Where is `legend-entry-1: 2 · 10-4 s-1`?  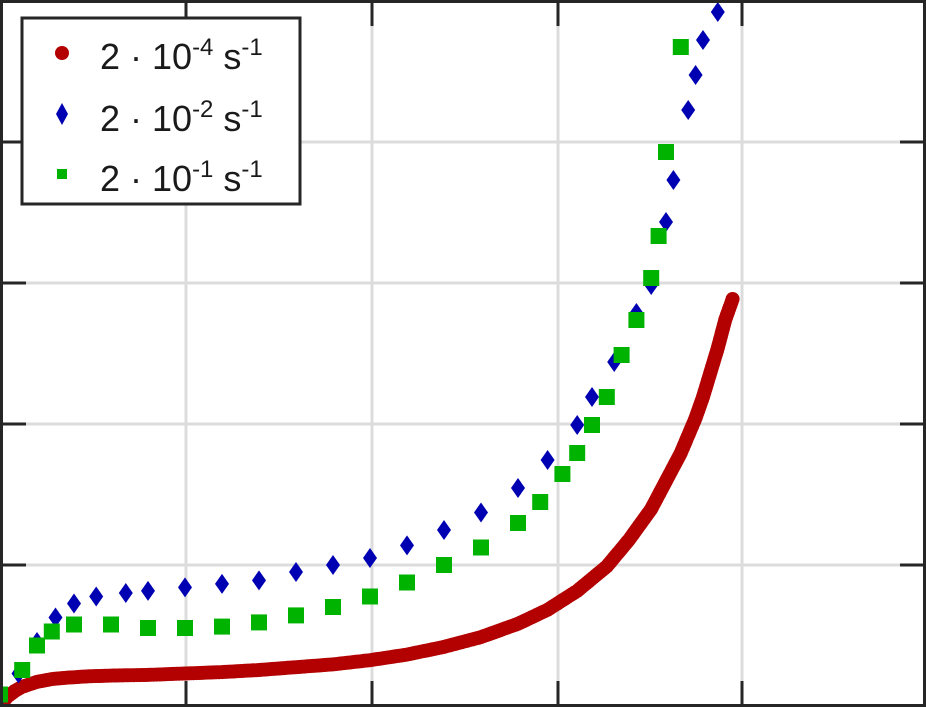
legend-entry-1: 2 · 10-4 s-1 is located at coordinates (159, 55).